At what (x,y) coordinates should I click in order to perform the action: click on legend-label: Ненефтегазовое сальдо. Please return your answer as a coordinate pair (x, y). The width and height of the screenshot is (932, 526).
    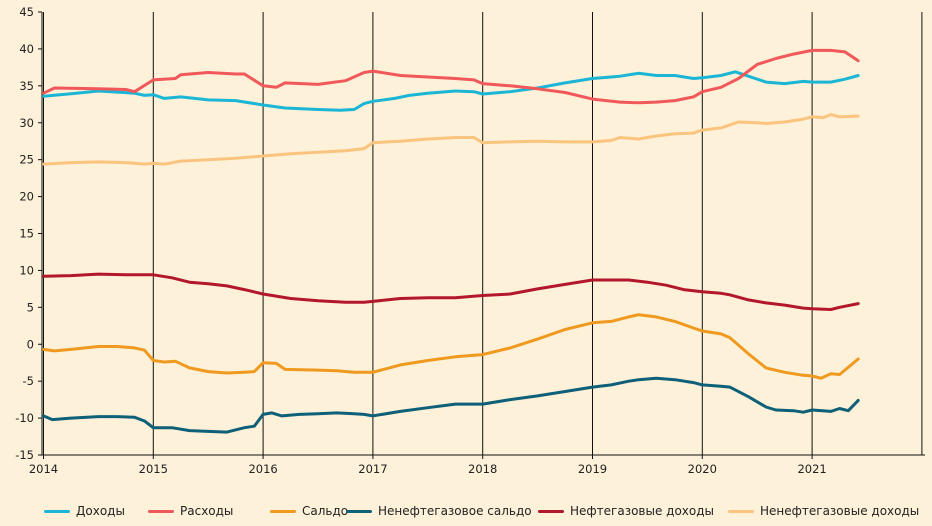
    Looking at the image, I should click on (455, 511).